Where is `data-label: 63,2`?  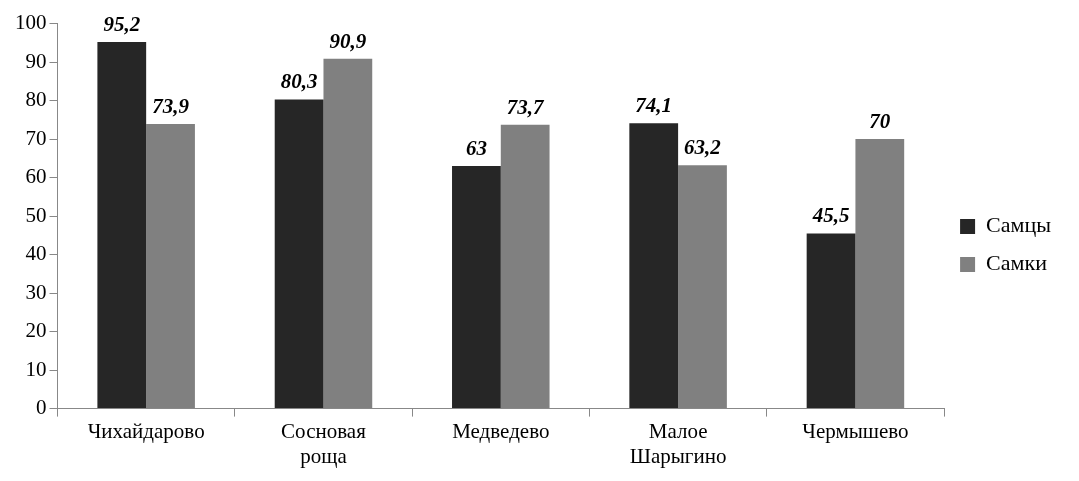
data-label: 63,2 is located at coordinates (703, 147).